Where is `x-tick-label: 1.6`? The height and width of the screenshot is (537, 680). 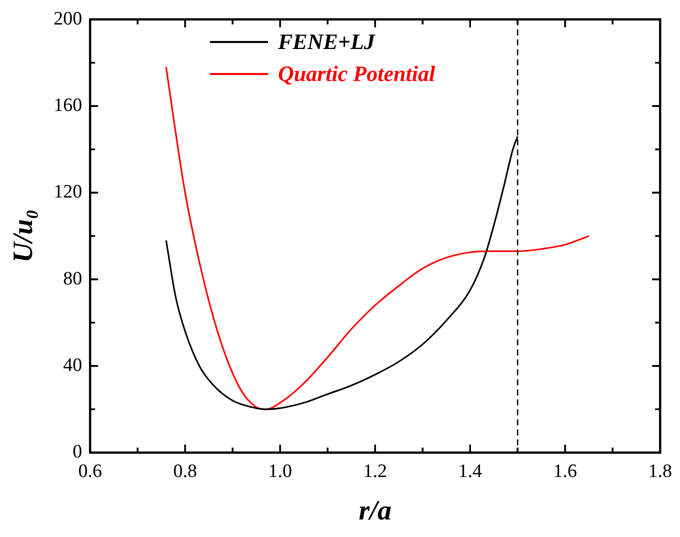 x-tick-label: 1.6 is located at coordinates (565, 471).